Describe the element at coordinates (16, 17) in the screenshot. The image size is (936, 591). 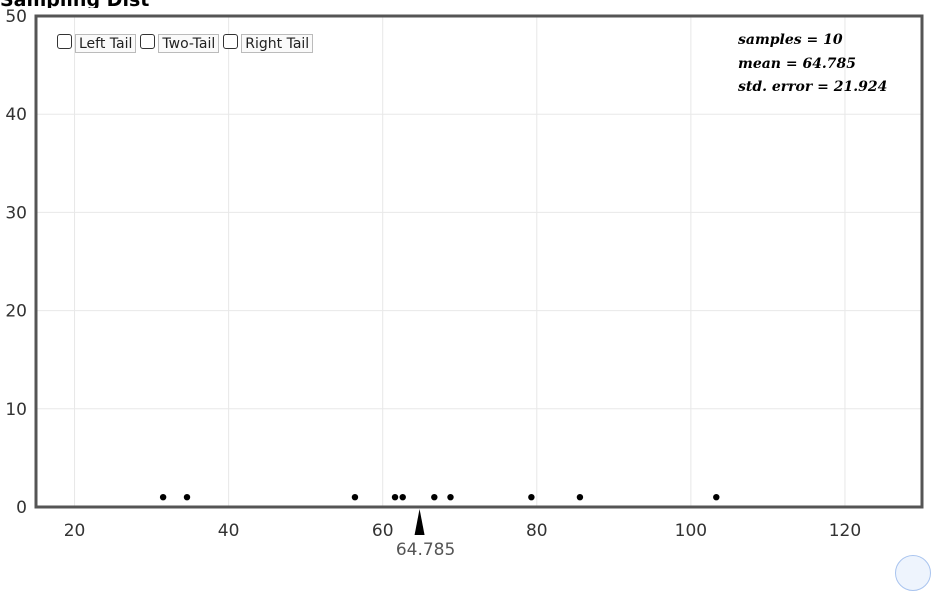
I see `y-tick-label: 50` at that location.